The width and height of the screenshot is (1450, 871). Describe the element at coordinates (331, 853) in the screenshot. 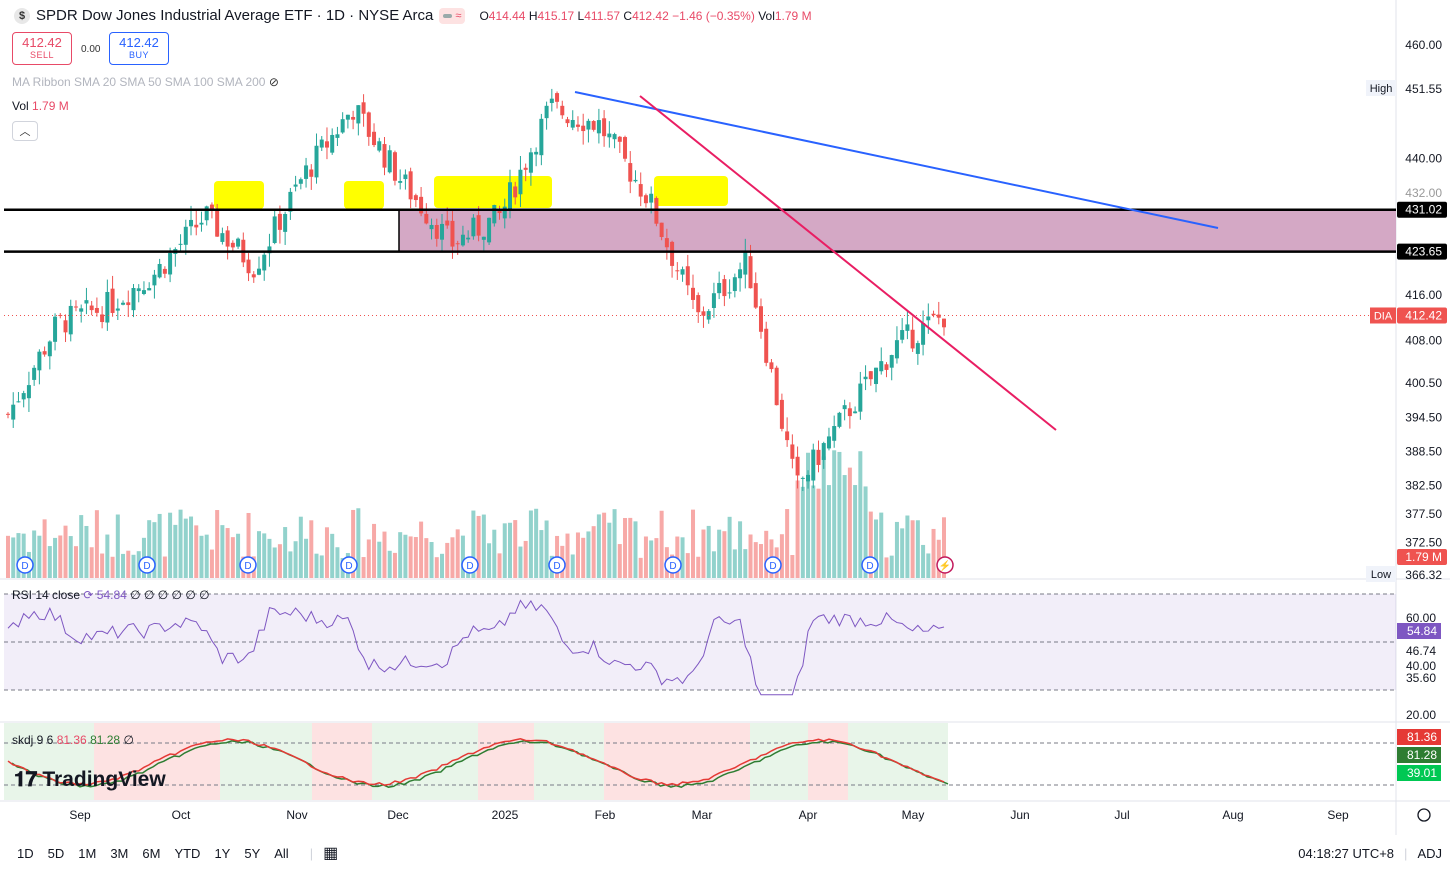

I see `calendar-icon: ▦` at that location.